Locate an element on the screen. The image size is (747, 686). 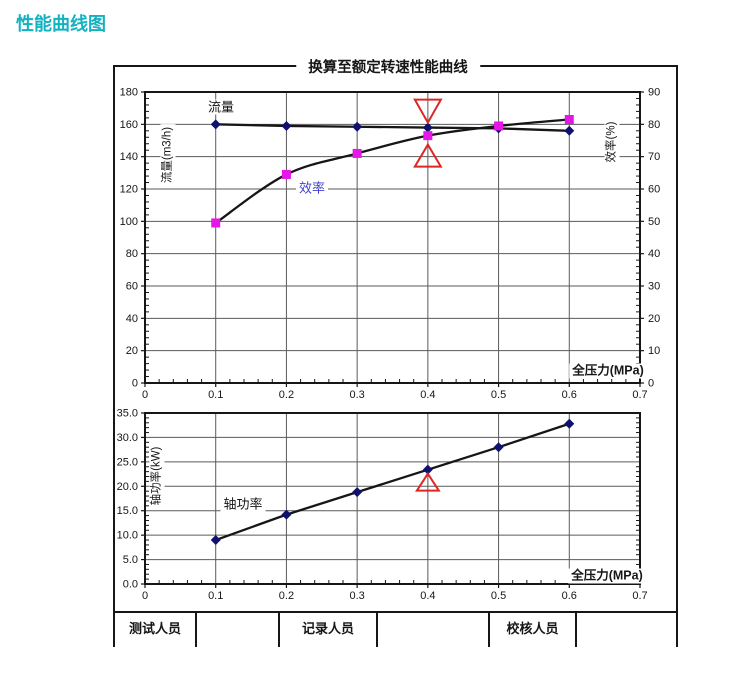
rated-point-triangle-down is located at coordinates (428, 111).